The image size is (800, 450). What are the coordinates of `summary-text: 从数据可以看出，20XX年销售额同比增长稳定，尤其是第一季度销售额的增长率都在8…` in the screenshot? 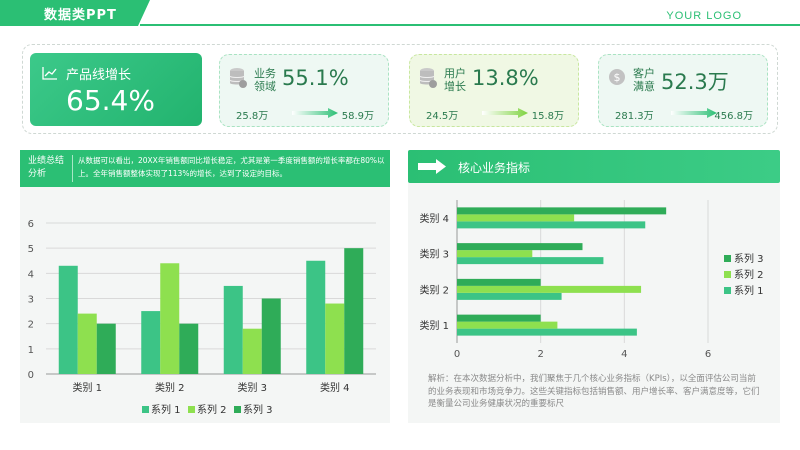 It's located at (231, 167).